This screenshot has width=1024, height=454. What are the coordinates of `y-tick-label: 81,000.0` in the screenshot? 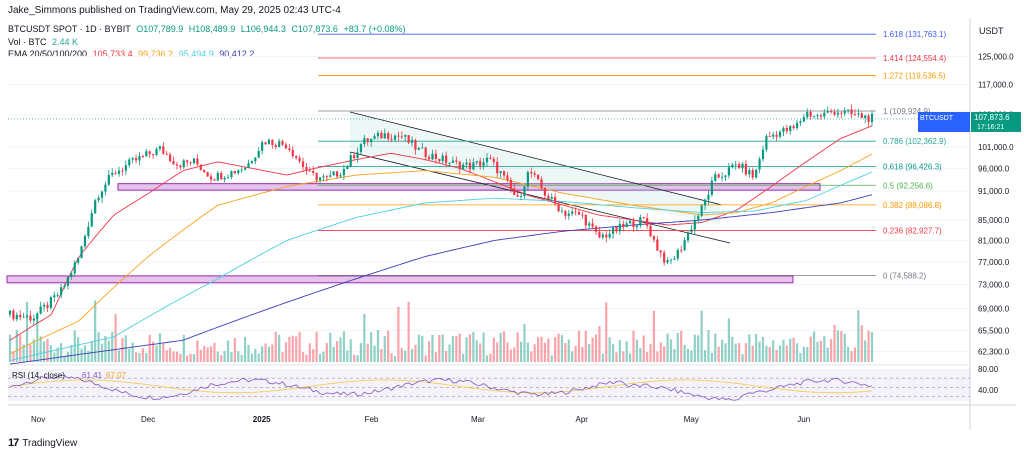 It's located at (994, 240).